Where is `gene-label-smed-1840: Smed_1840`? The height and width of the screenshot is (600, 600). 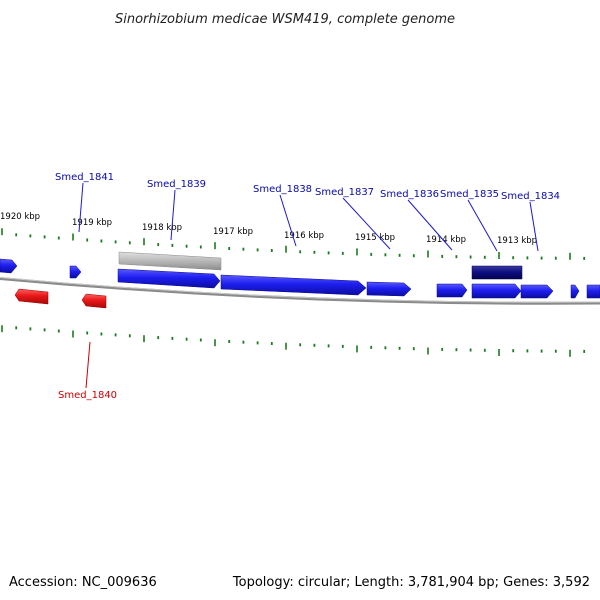
gene-label-smed-1840: Smed_1840 is located at coordinates (87, 395).